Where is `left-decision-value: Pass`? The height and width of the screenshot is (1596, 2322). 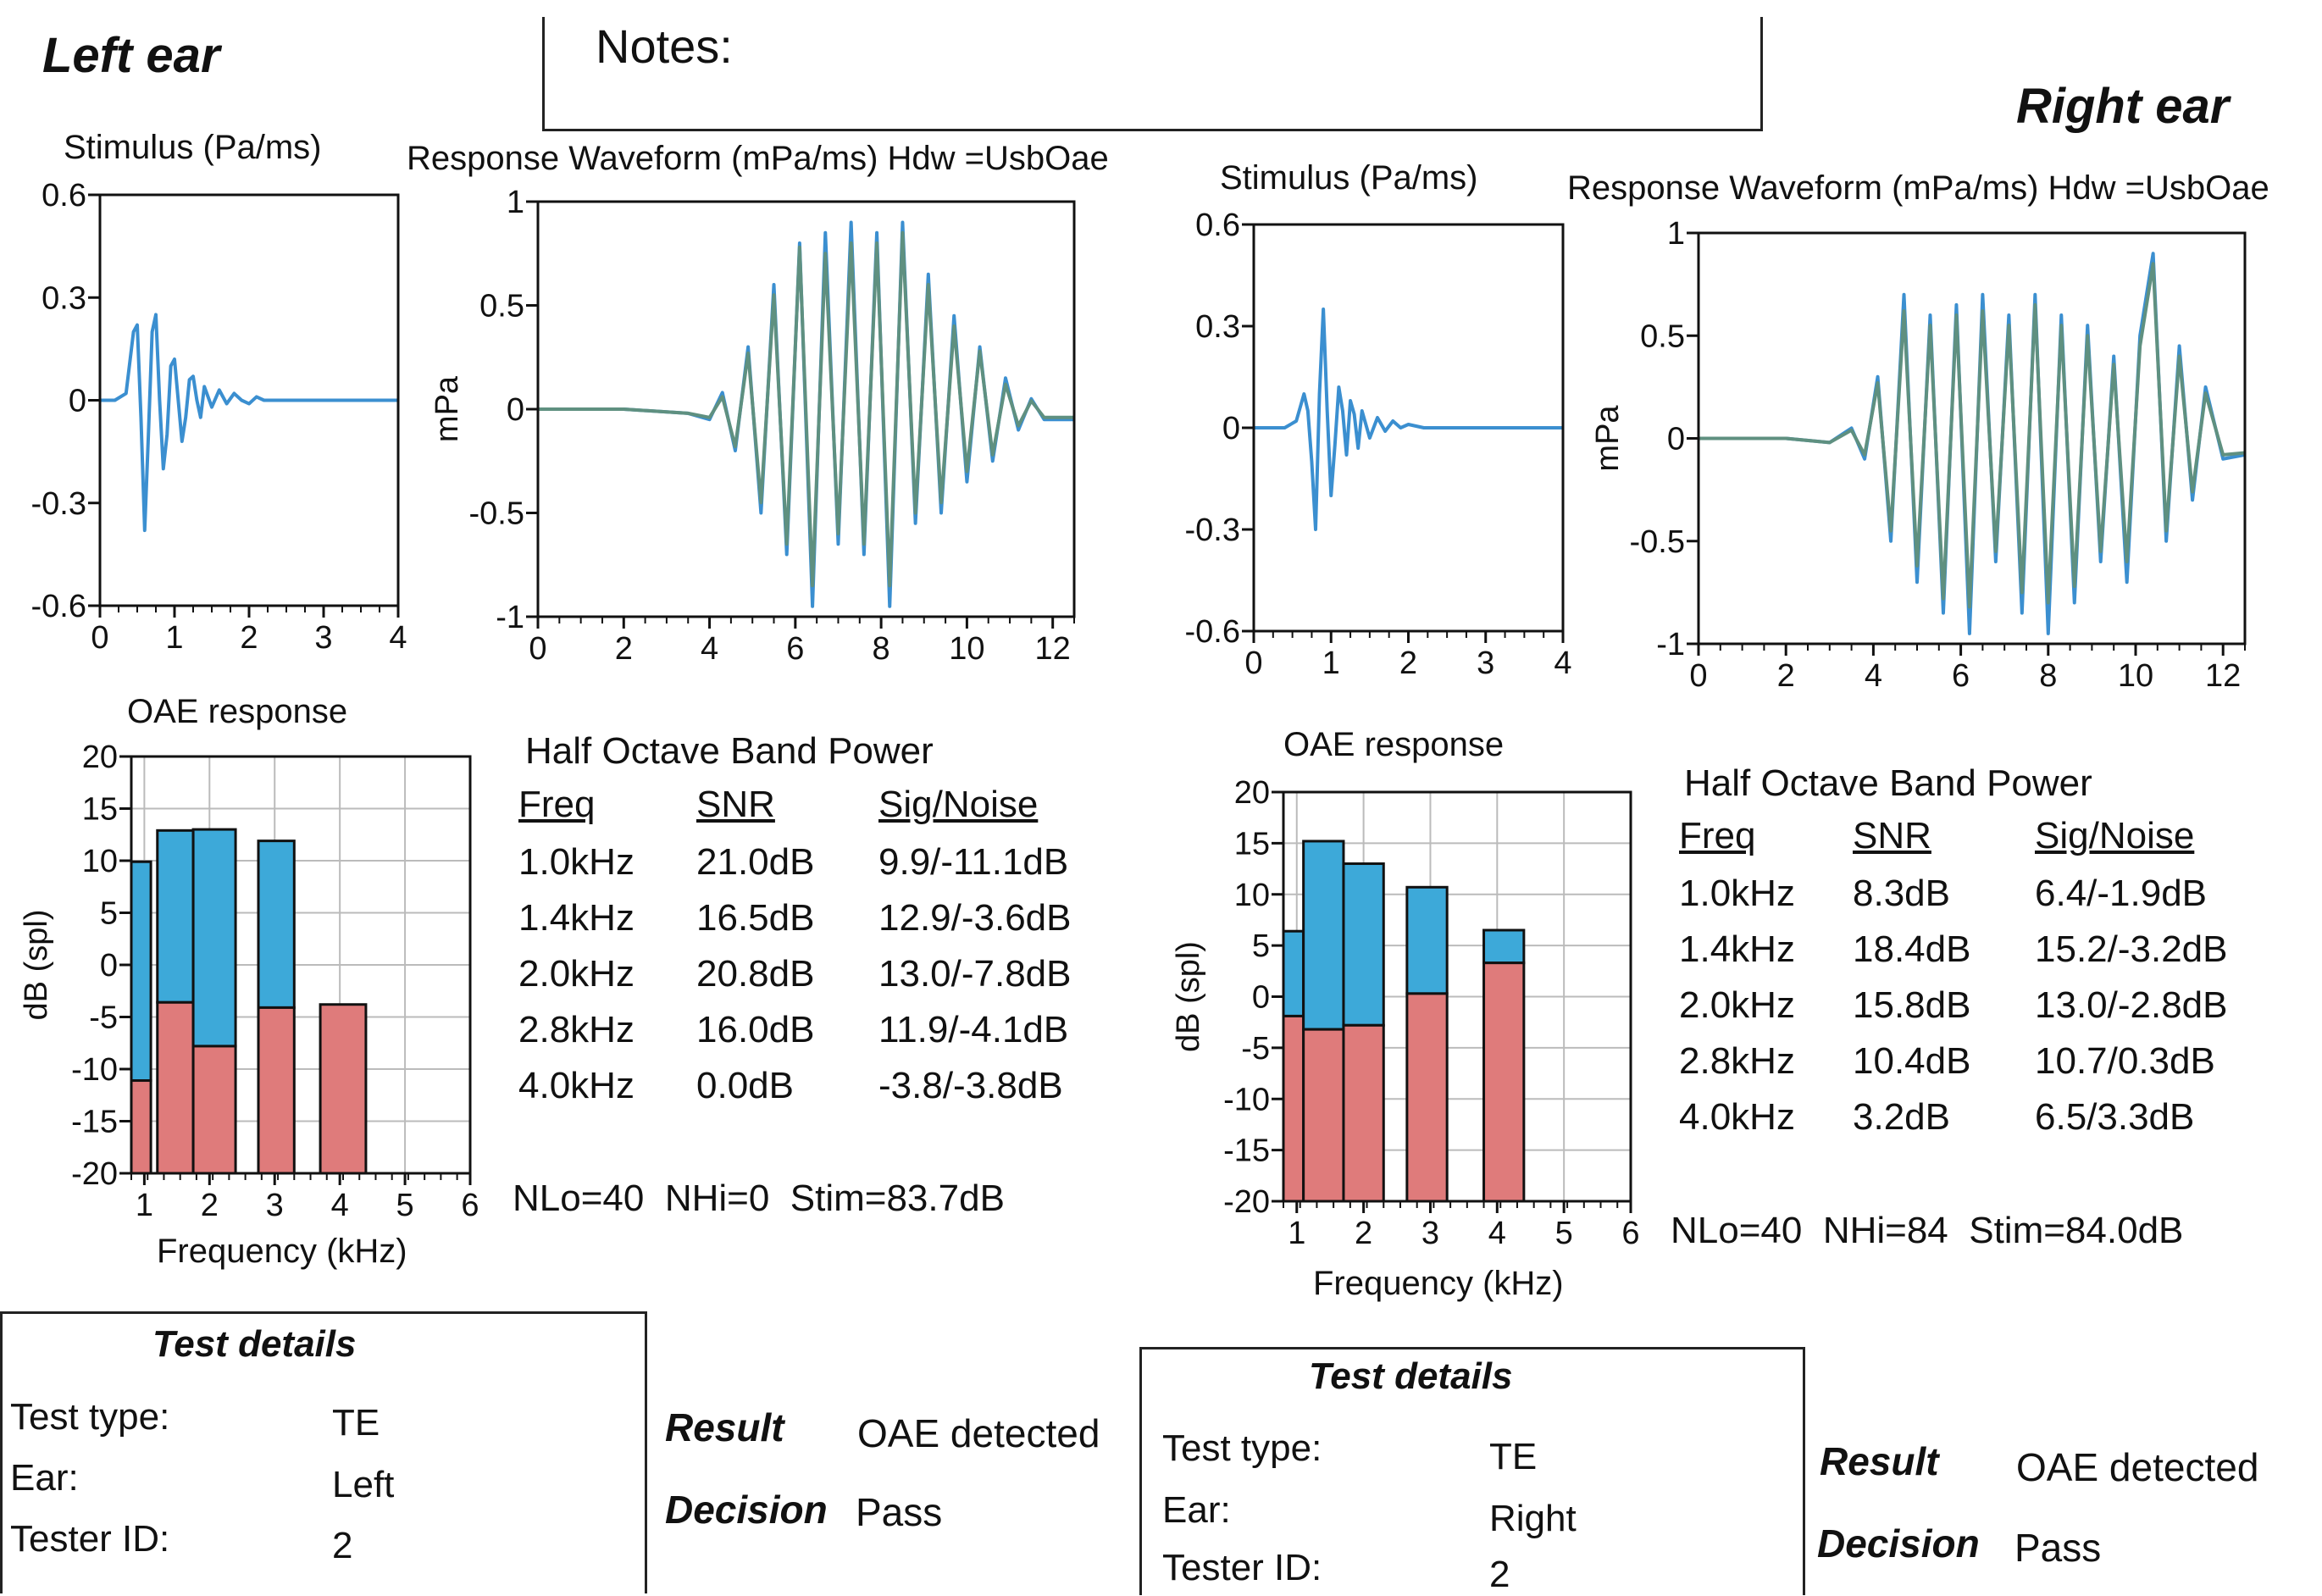 left-decision-value: Pass is located at coordinates (899, 1512).